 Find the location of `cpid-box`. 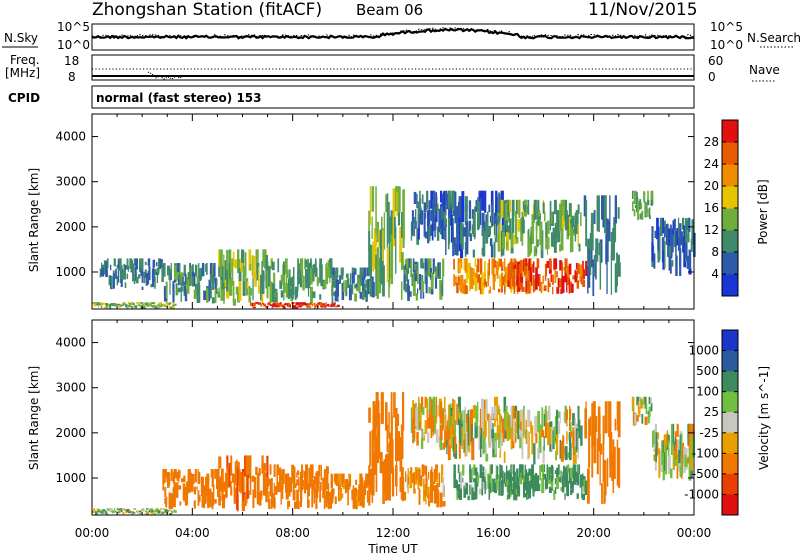

cpid-box is located at coordinates (393, 97).